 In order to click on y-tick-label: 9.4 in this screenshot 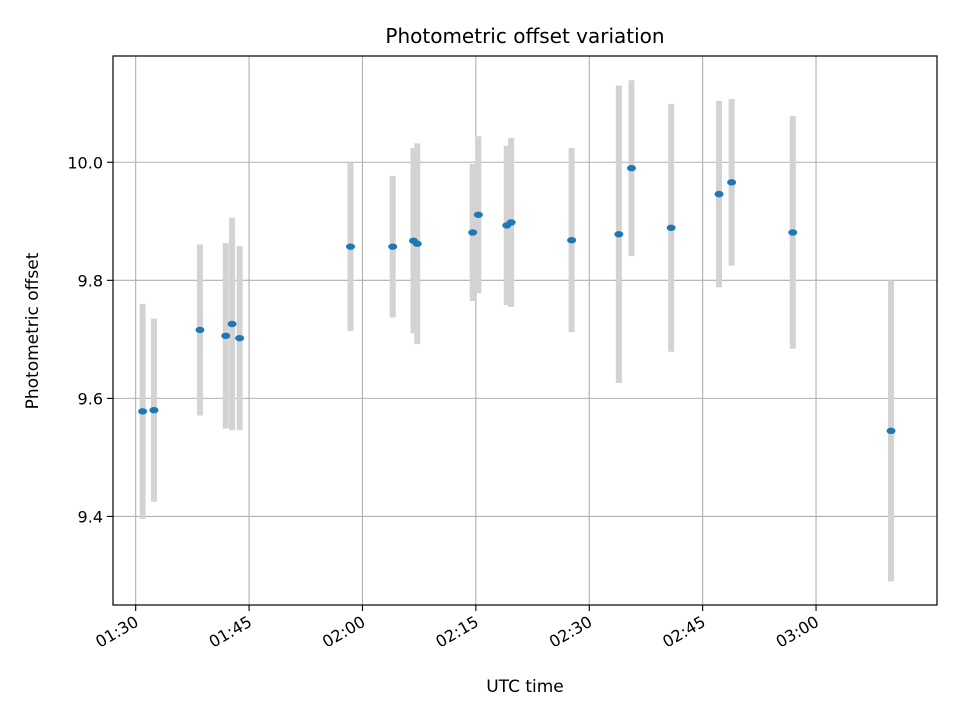, I will do `click(90, 516)`.